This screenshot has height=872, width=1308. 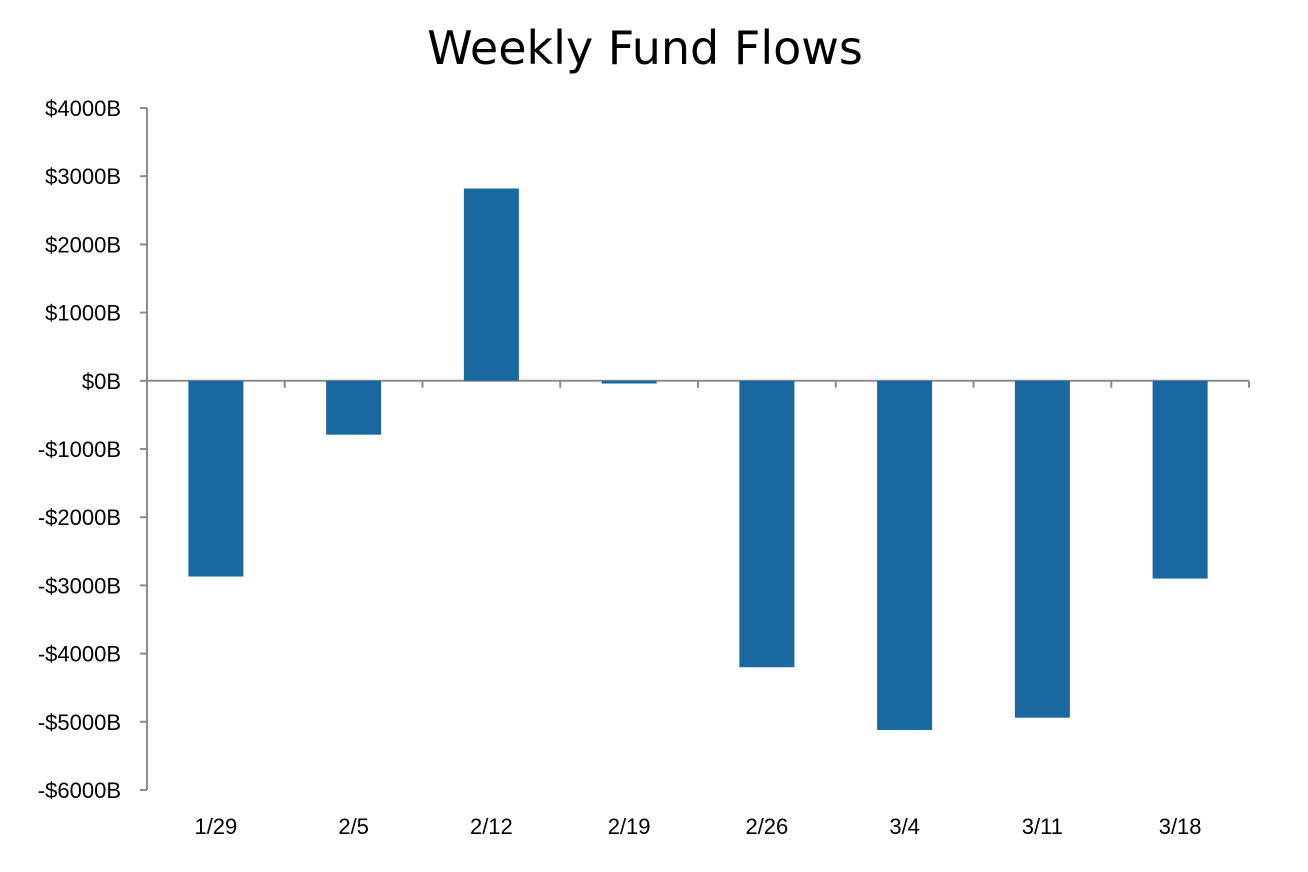 What do you see at coordinates (1180, 479) in the screenshot?
I see `bar-3/18` at bounding box center [1180, 479].